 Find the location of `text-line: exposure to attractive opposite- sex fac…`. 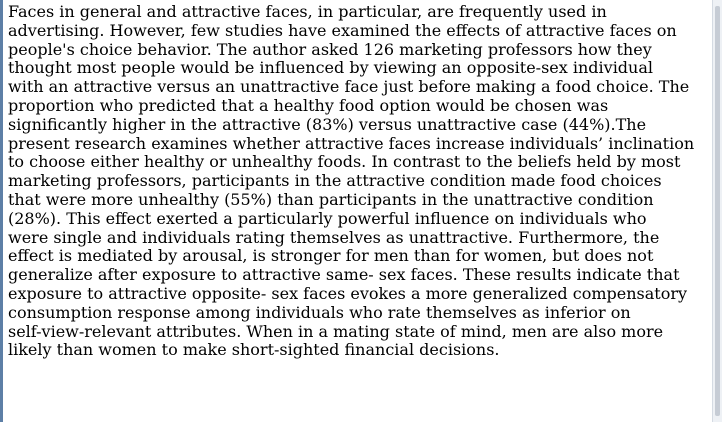

text-line: exposure to attractive opposite- sex fac… is located at coordinates (348, 293).